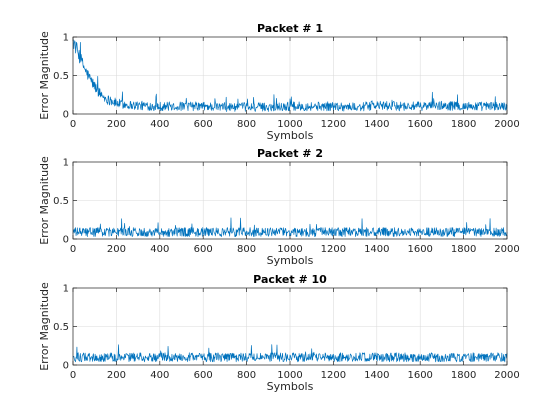  I want to click on chart-title: Packet # 10, so click(290, 279).